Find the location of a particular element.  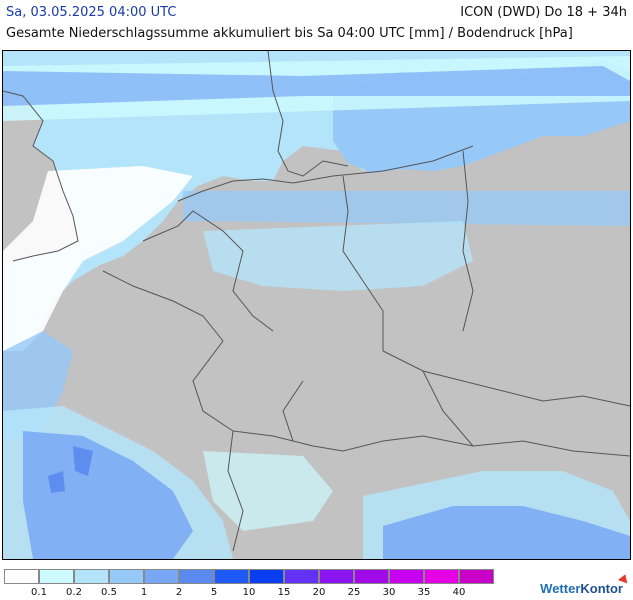

logo-part-2: Kontor is located at coordinates (601, 588).